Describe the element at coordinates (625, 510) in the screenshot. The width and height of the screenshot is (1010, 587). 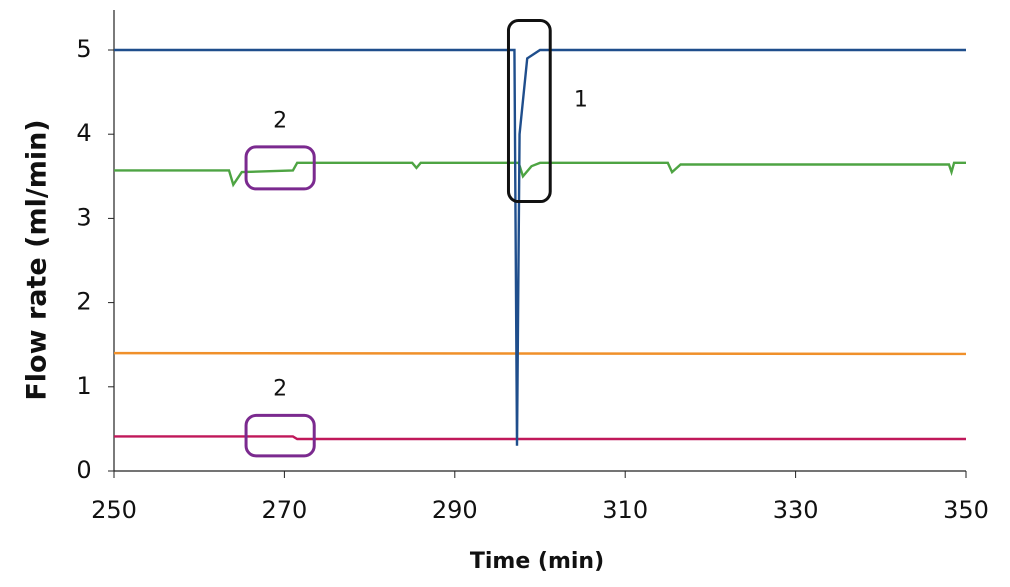
I see `x-tick-label: 310` at that location.